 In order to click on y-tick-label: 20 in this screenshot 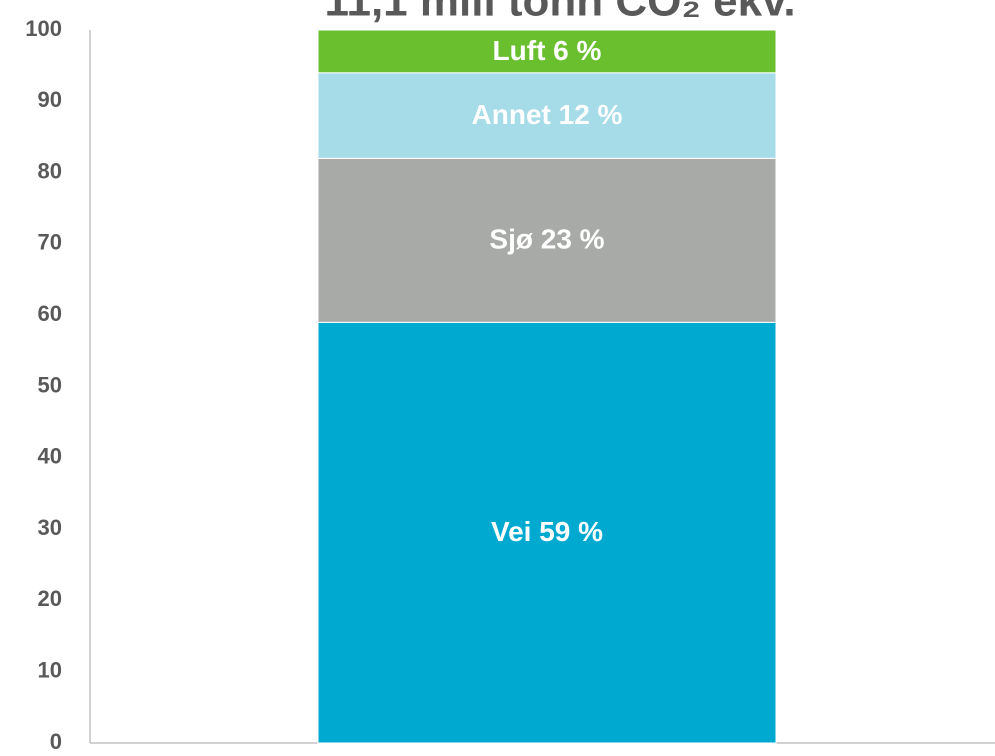, I will do `click(50, 598)`.